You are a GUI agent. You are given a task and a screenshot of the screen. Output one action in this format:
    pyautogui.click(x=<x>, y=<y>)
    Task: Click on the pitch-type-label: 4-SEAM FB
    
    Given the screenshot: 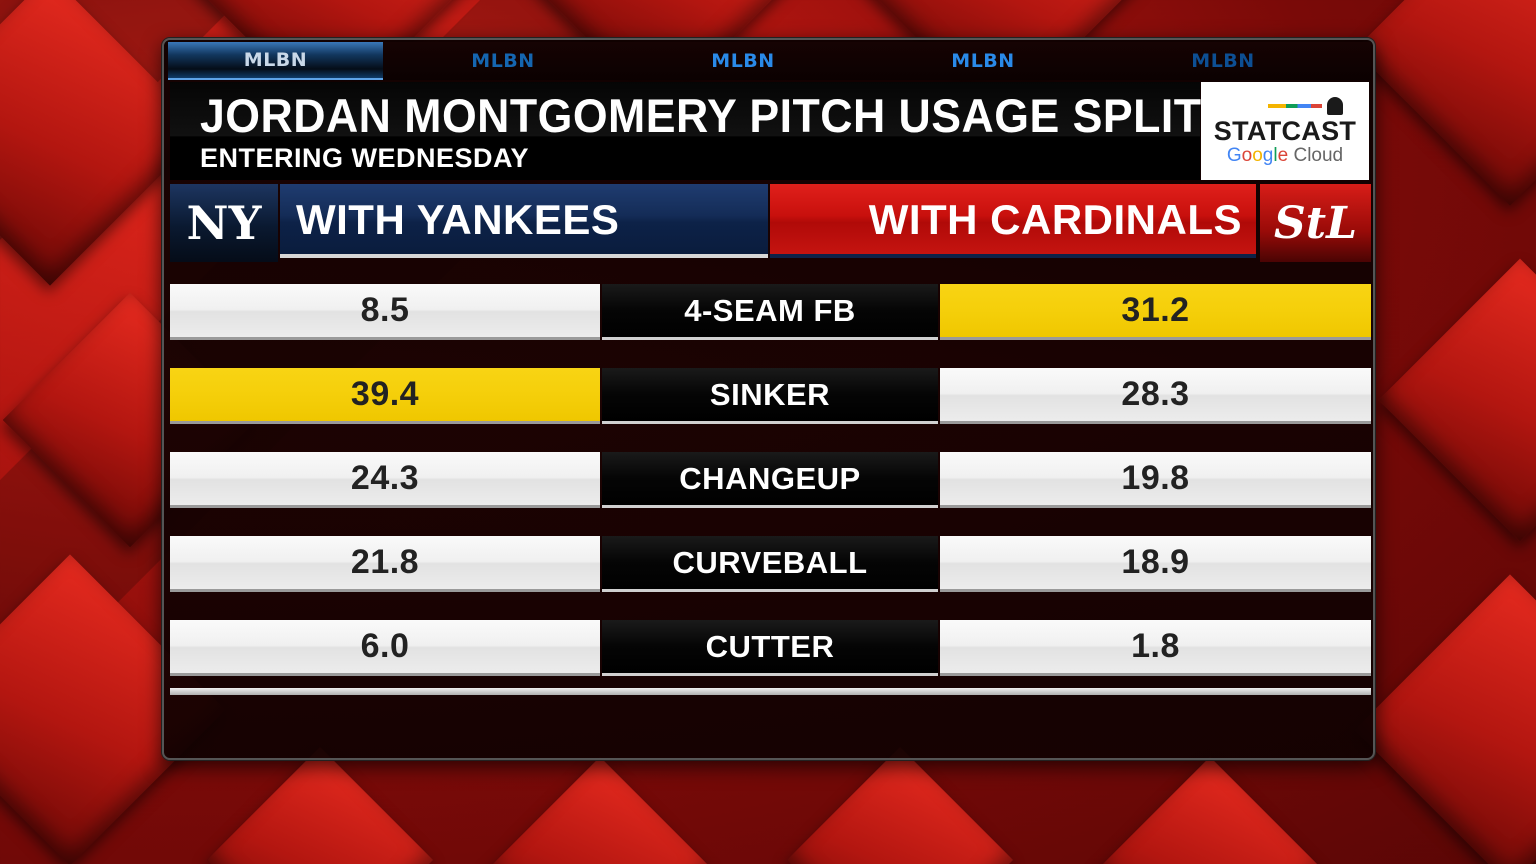 What is the action you would take?
    pyautogui.click(x=770, y=312)
    